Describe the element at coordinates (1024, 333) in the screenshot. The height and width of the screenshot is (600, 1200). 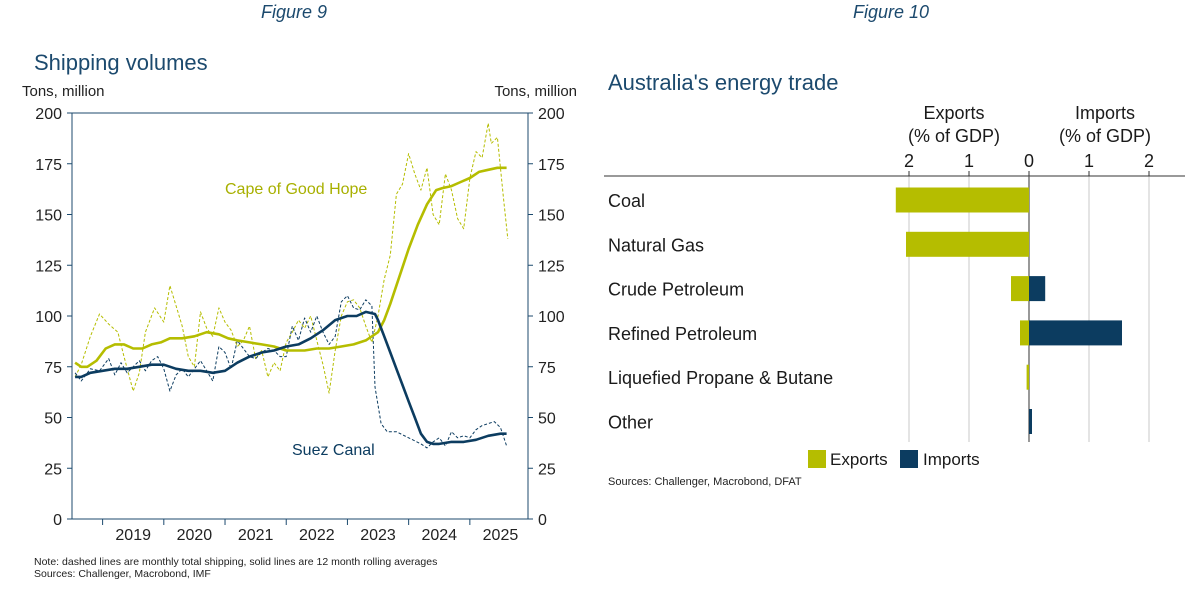
I see `exports-bar-refined-petroleum` at that location.